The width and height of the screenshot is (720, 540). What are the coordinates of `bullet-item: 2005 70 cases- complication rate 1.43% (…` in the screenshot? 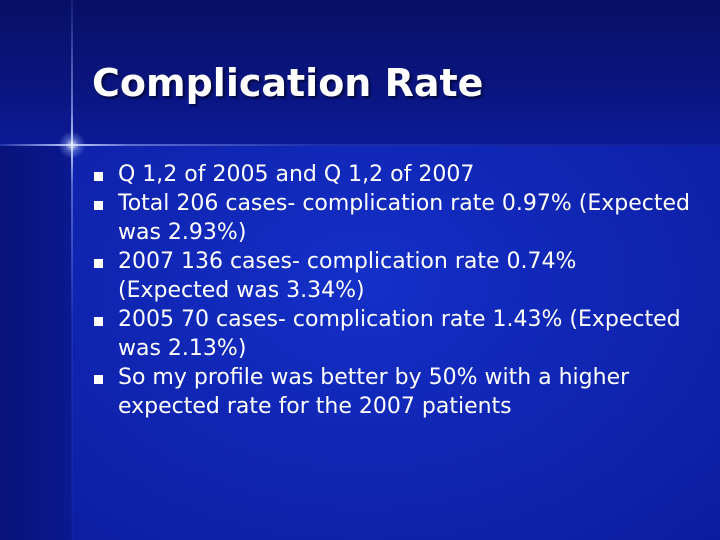 It's located at (394, 334).